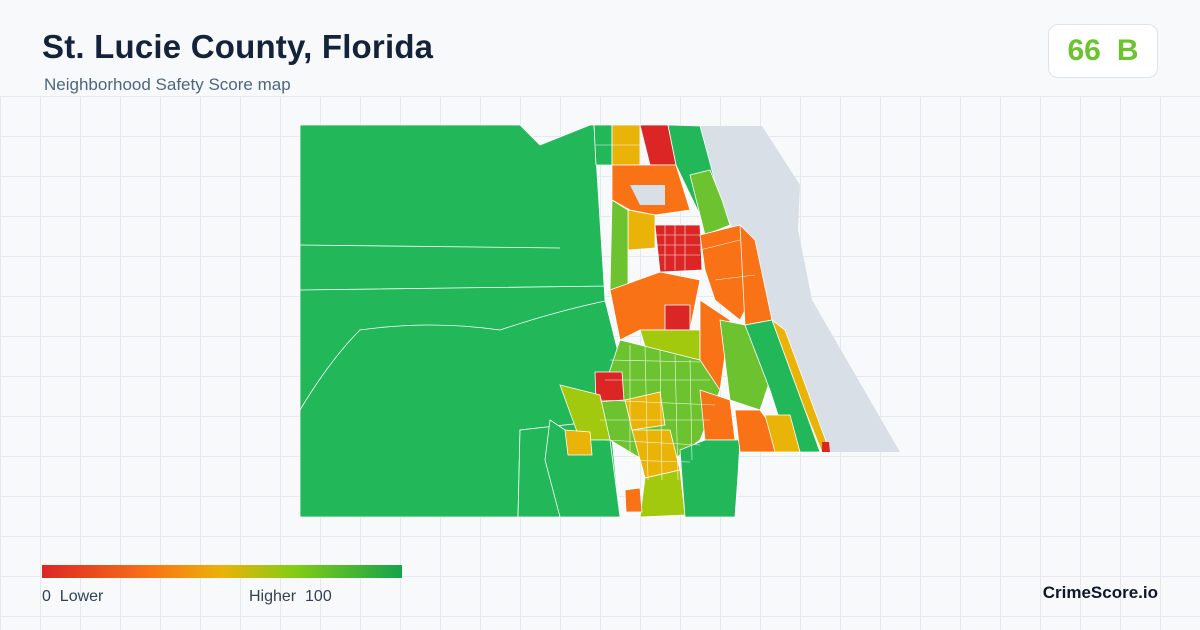 This screenshot has width=1200, height=630. Describe the element at coordinates (710, 478) in the screenshot. I see `region-psl-south-green` at that location.